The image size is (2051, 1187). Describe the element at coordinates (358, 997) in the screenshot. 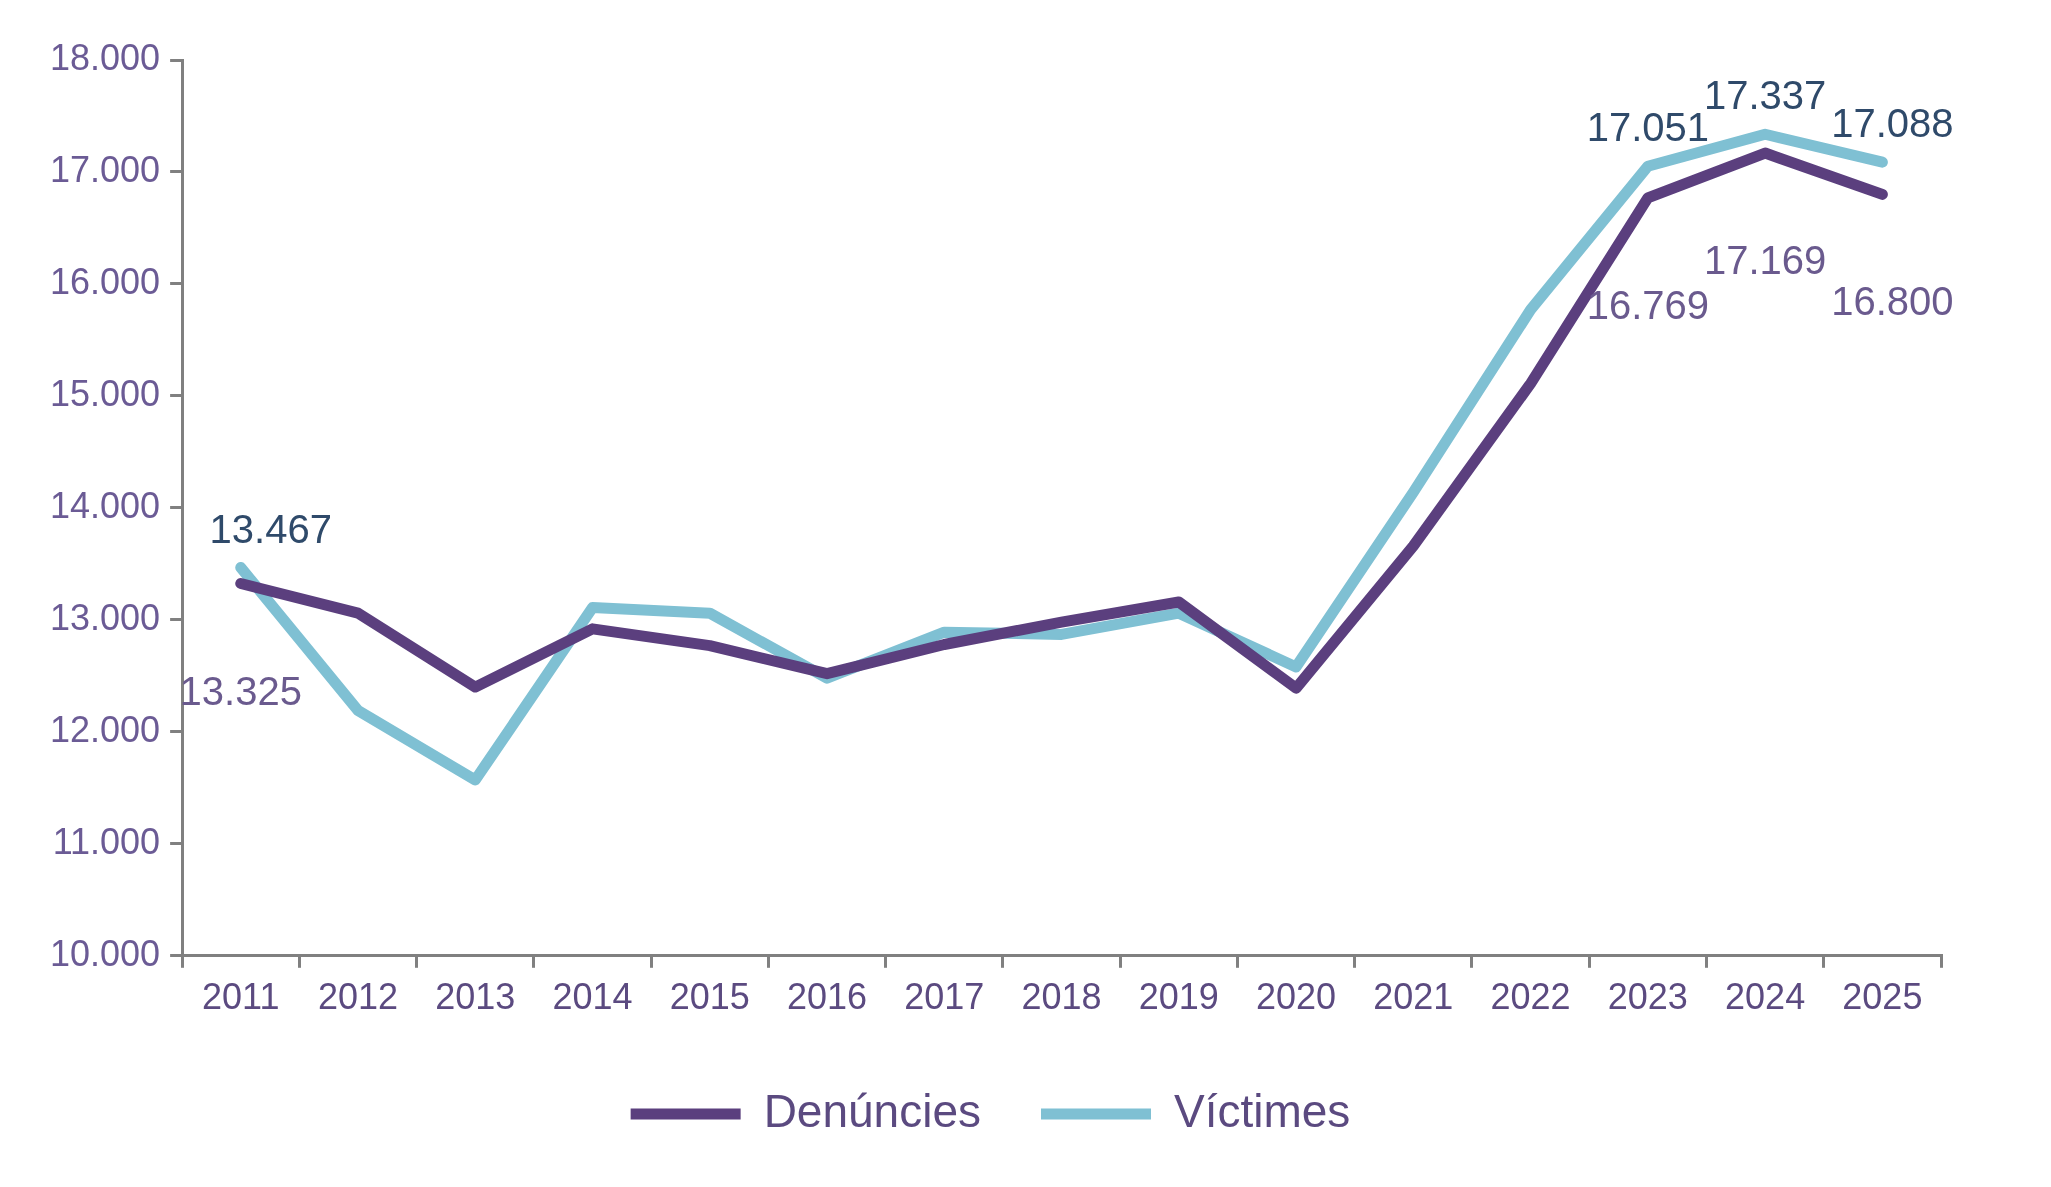

I see `x-tick-label: 2012` at that location.